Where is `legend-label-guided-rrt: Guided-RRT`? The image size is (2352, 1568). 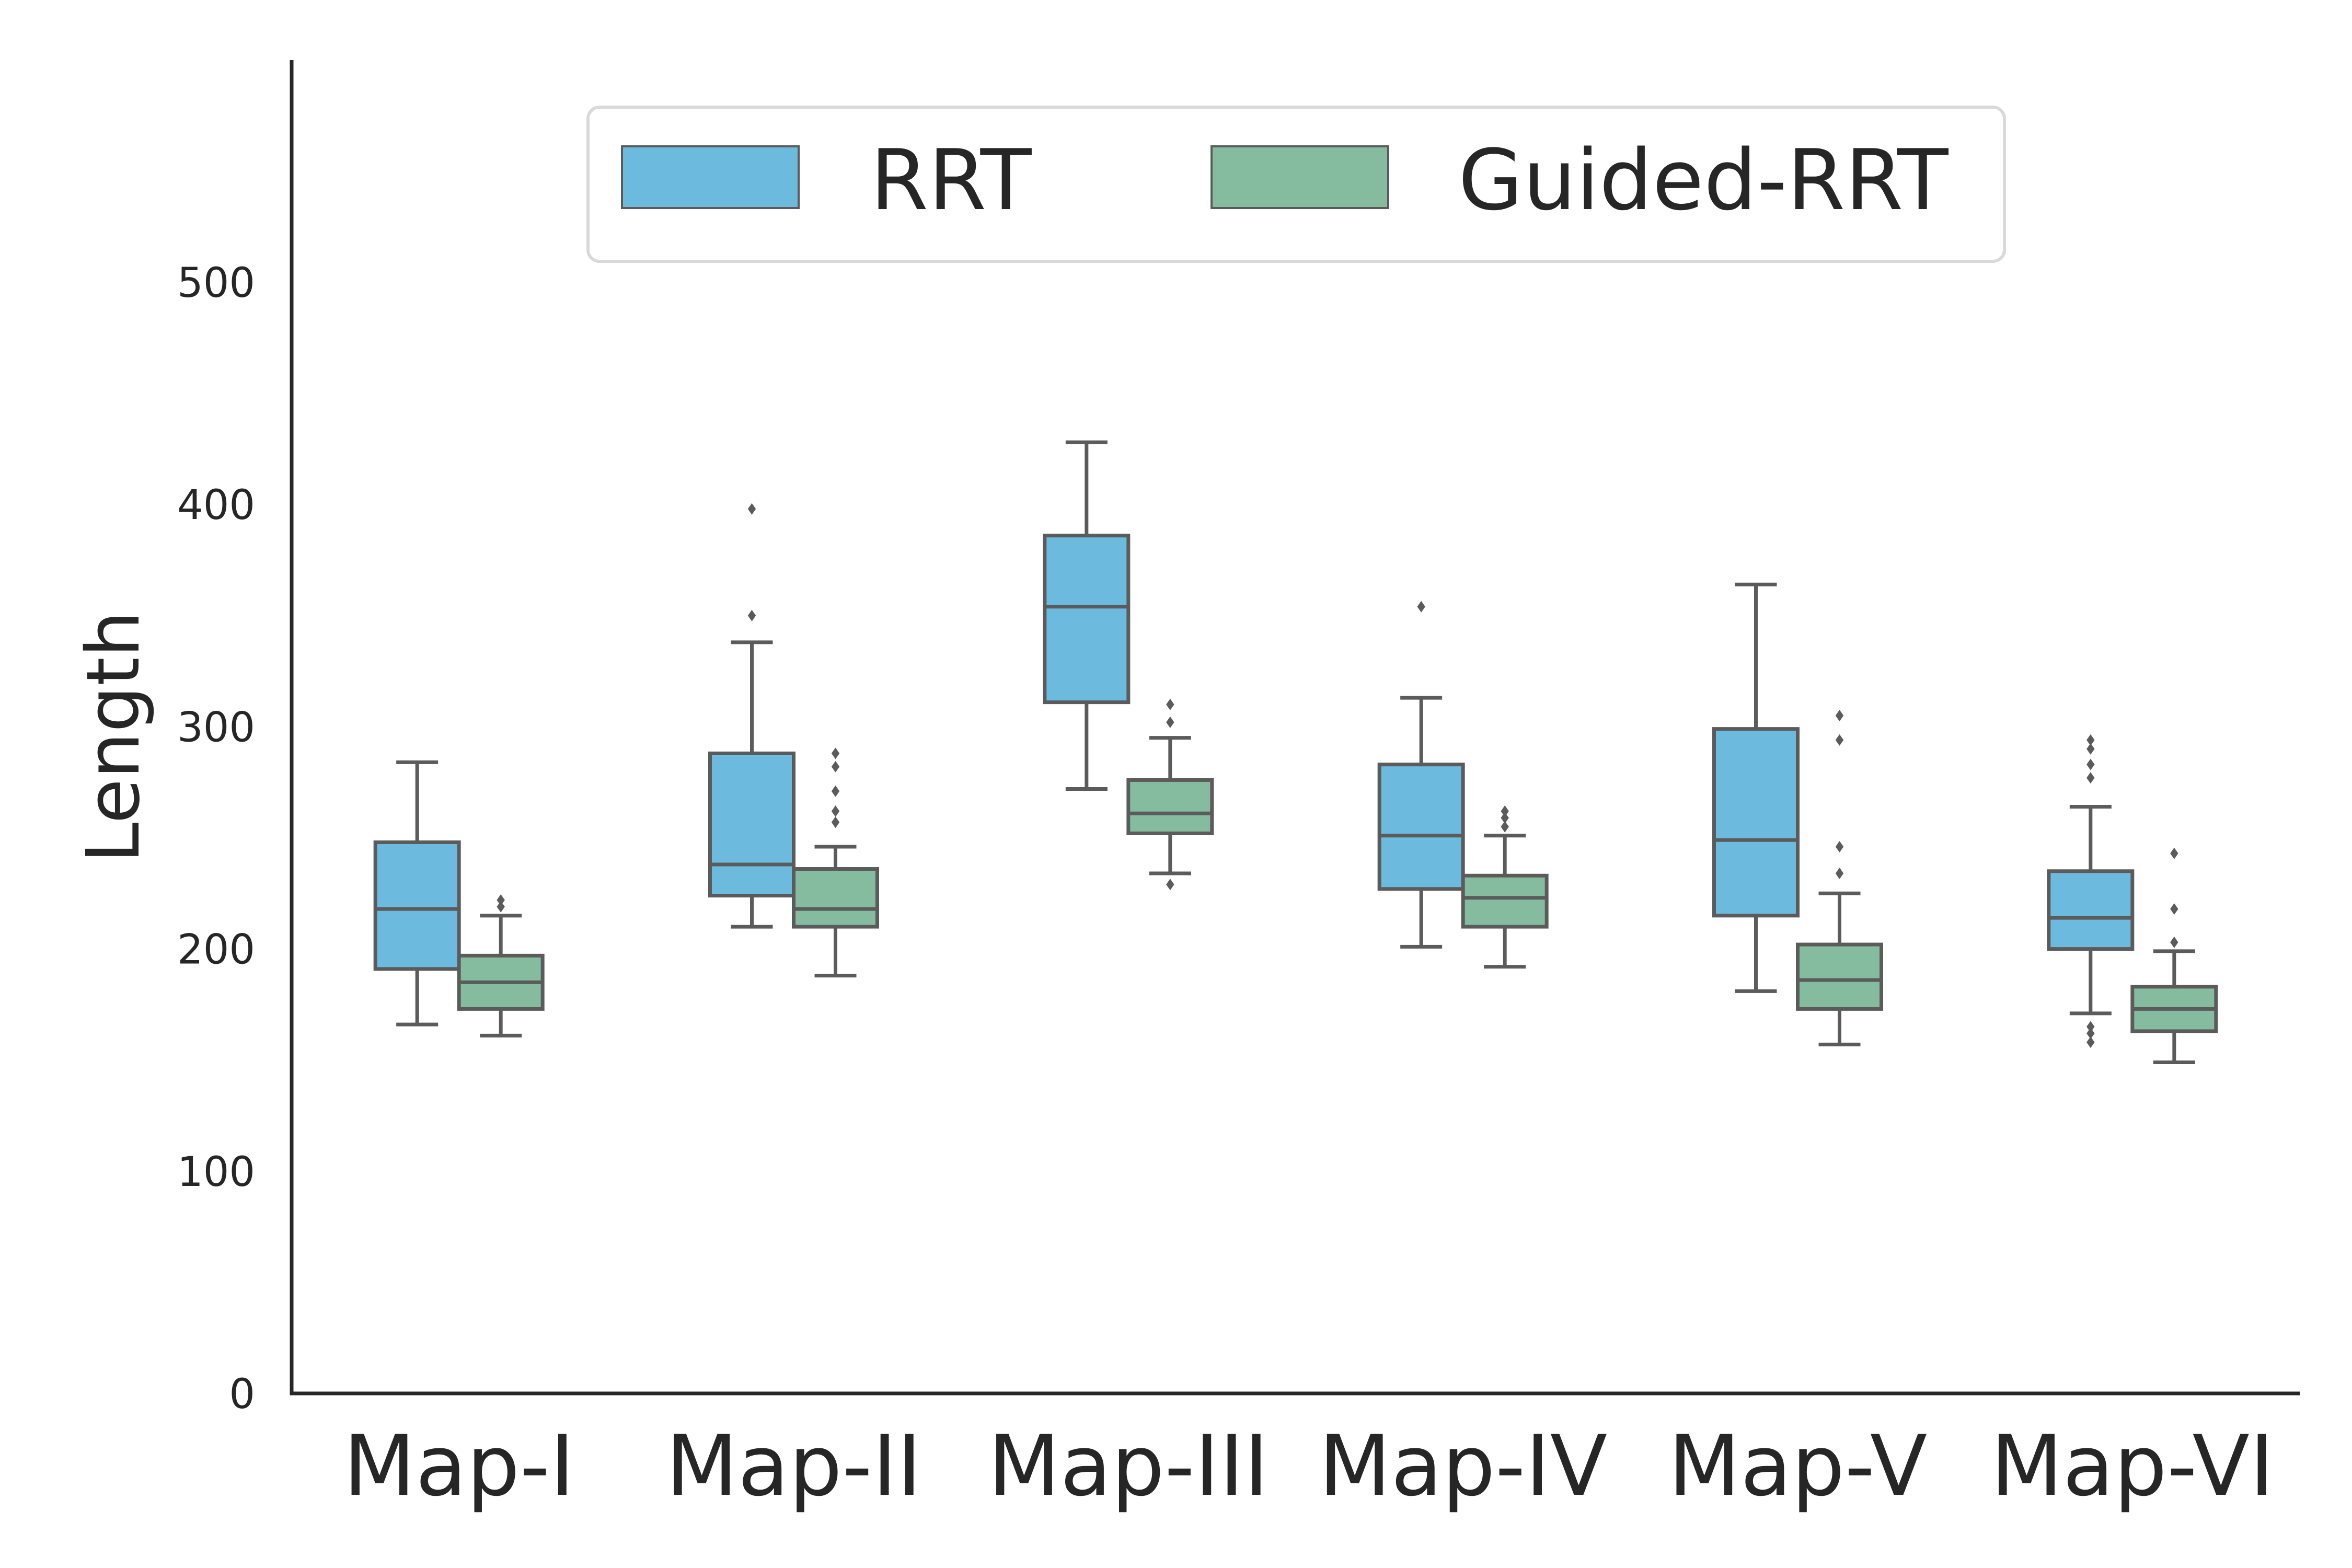 legend-label-guided-rrt: Guided-RRT is located at coordinates (1703, 180).